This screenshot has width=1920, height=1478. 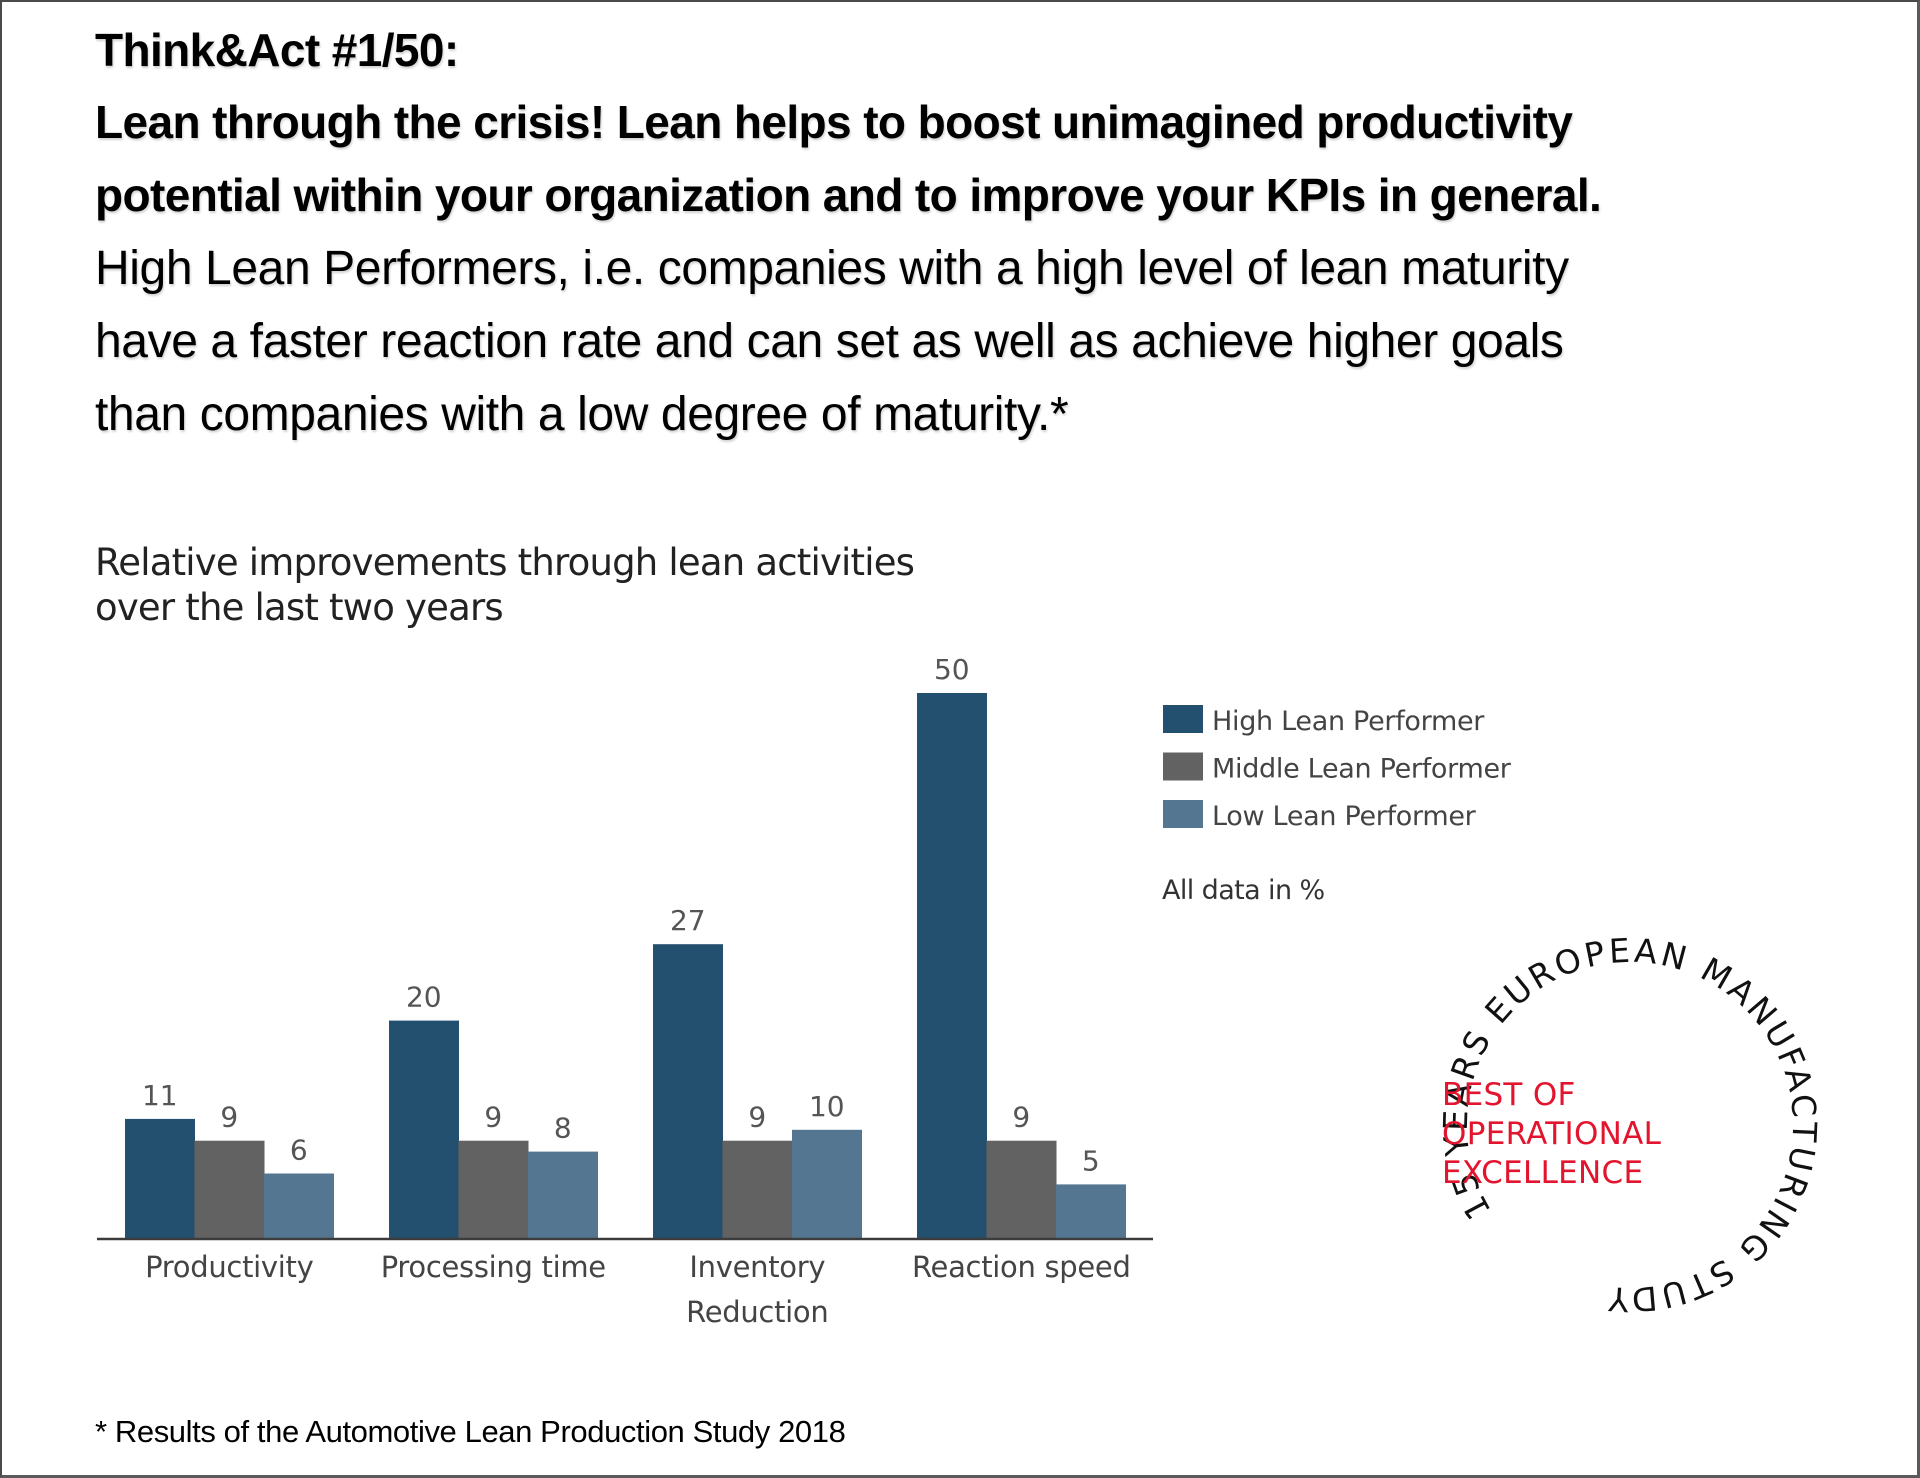 I want to click on value-label-low-lean-performer-processing-time: 8, so click(x=563, y=1128).